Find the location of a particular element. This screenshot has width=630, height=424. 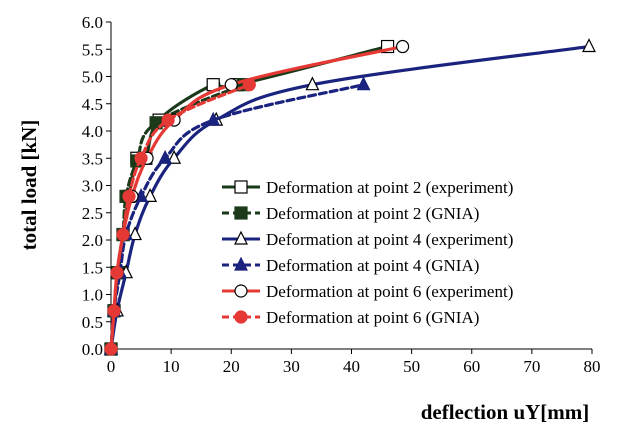

legend-label: Deformation at point 2 (experiment) is located at coordinates (389, 187).